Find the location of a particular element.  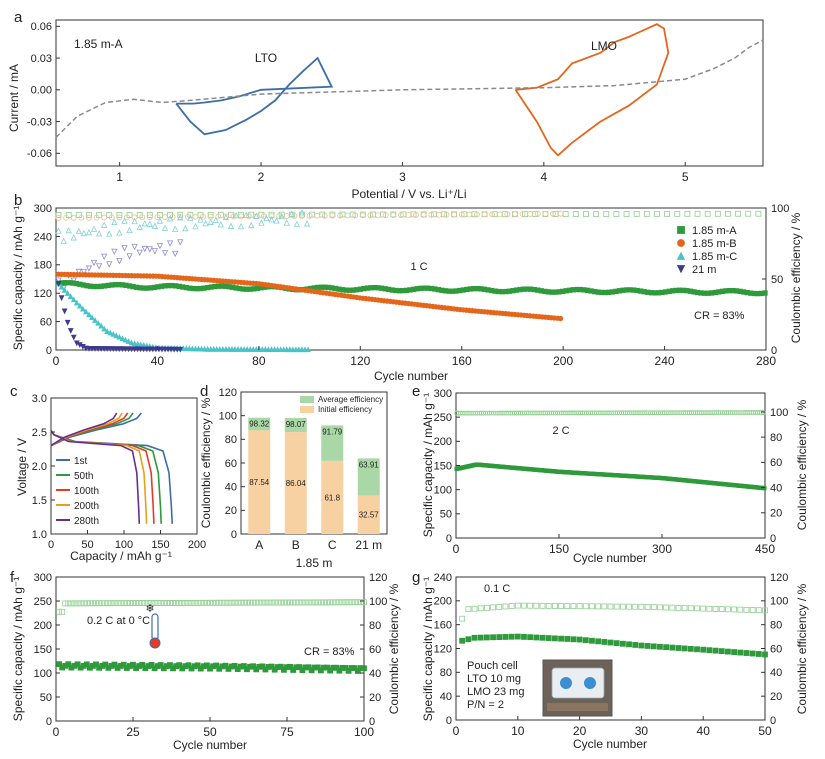

x-axis-label-d: 1.85 m is located at coordinates (314, 563).